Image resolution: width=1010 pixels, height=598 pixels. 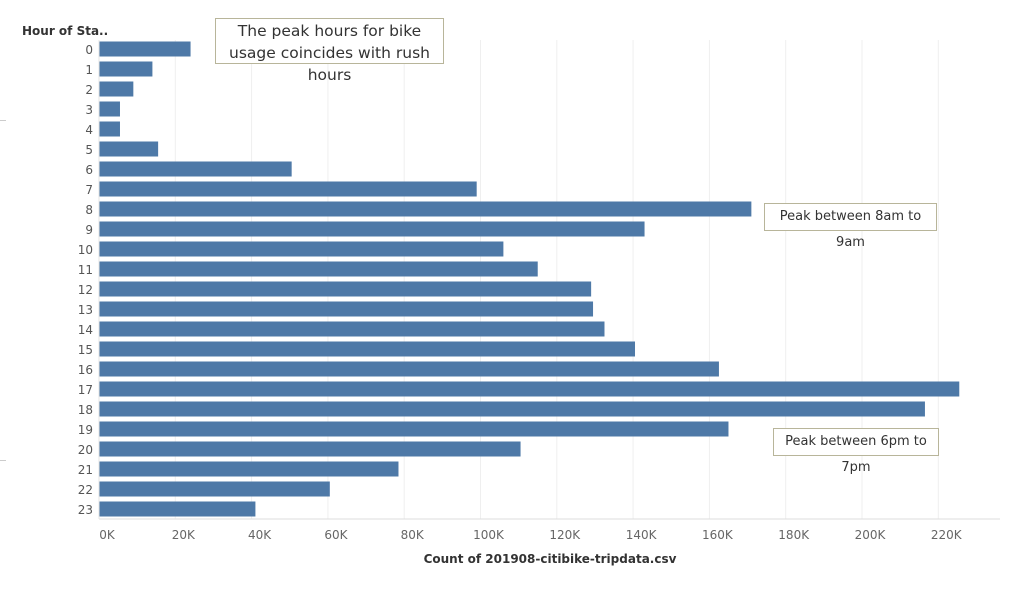 I want to click on annotation-text: Peak between 6pm to 7pm, so click(x=856, y=454).